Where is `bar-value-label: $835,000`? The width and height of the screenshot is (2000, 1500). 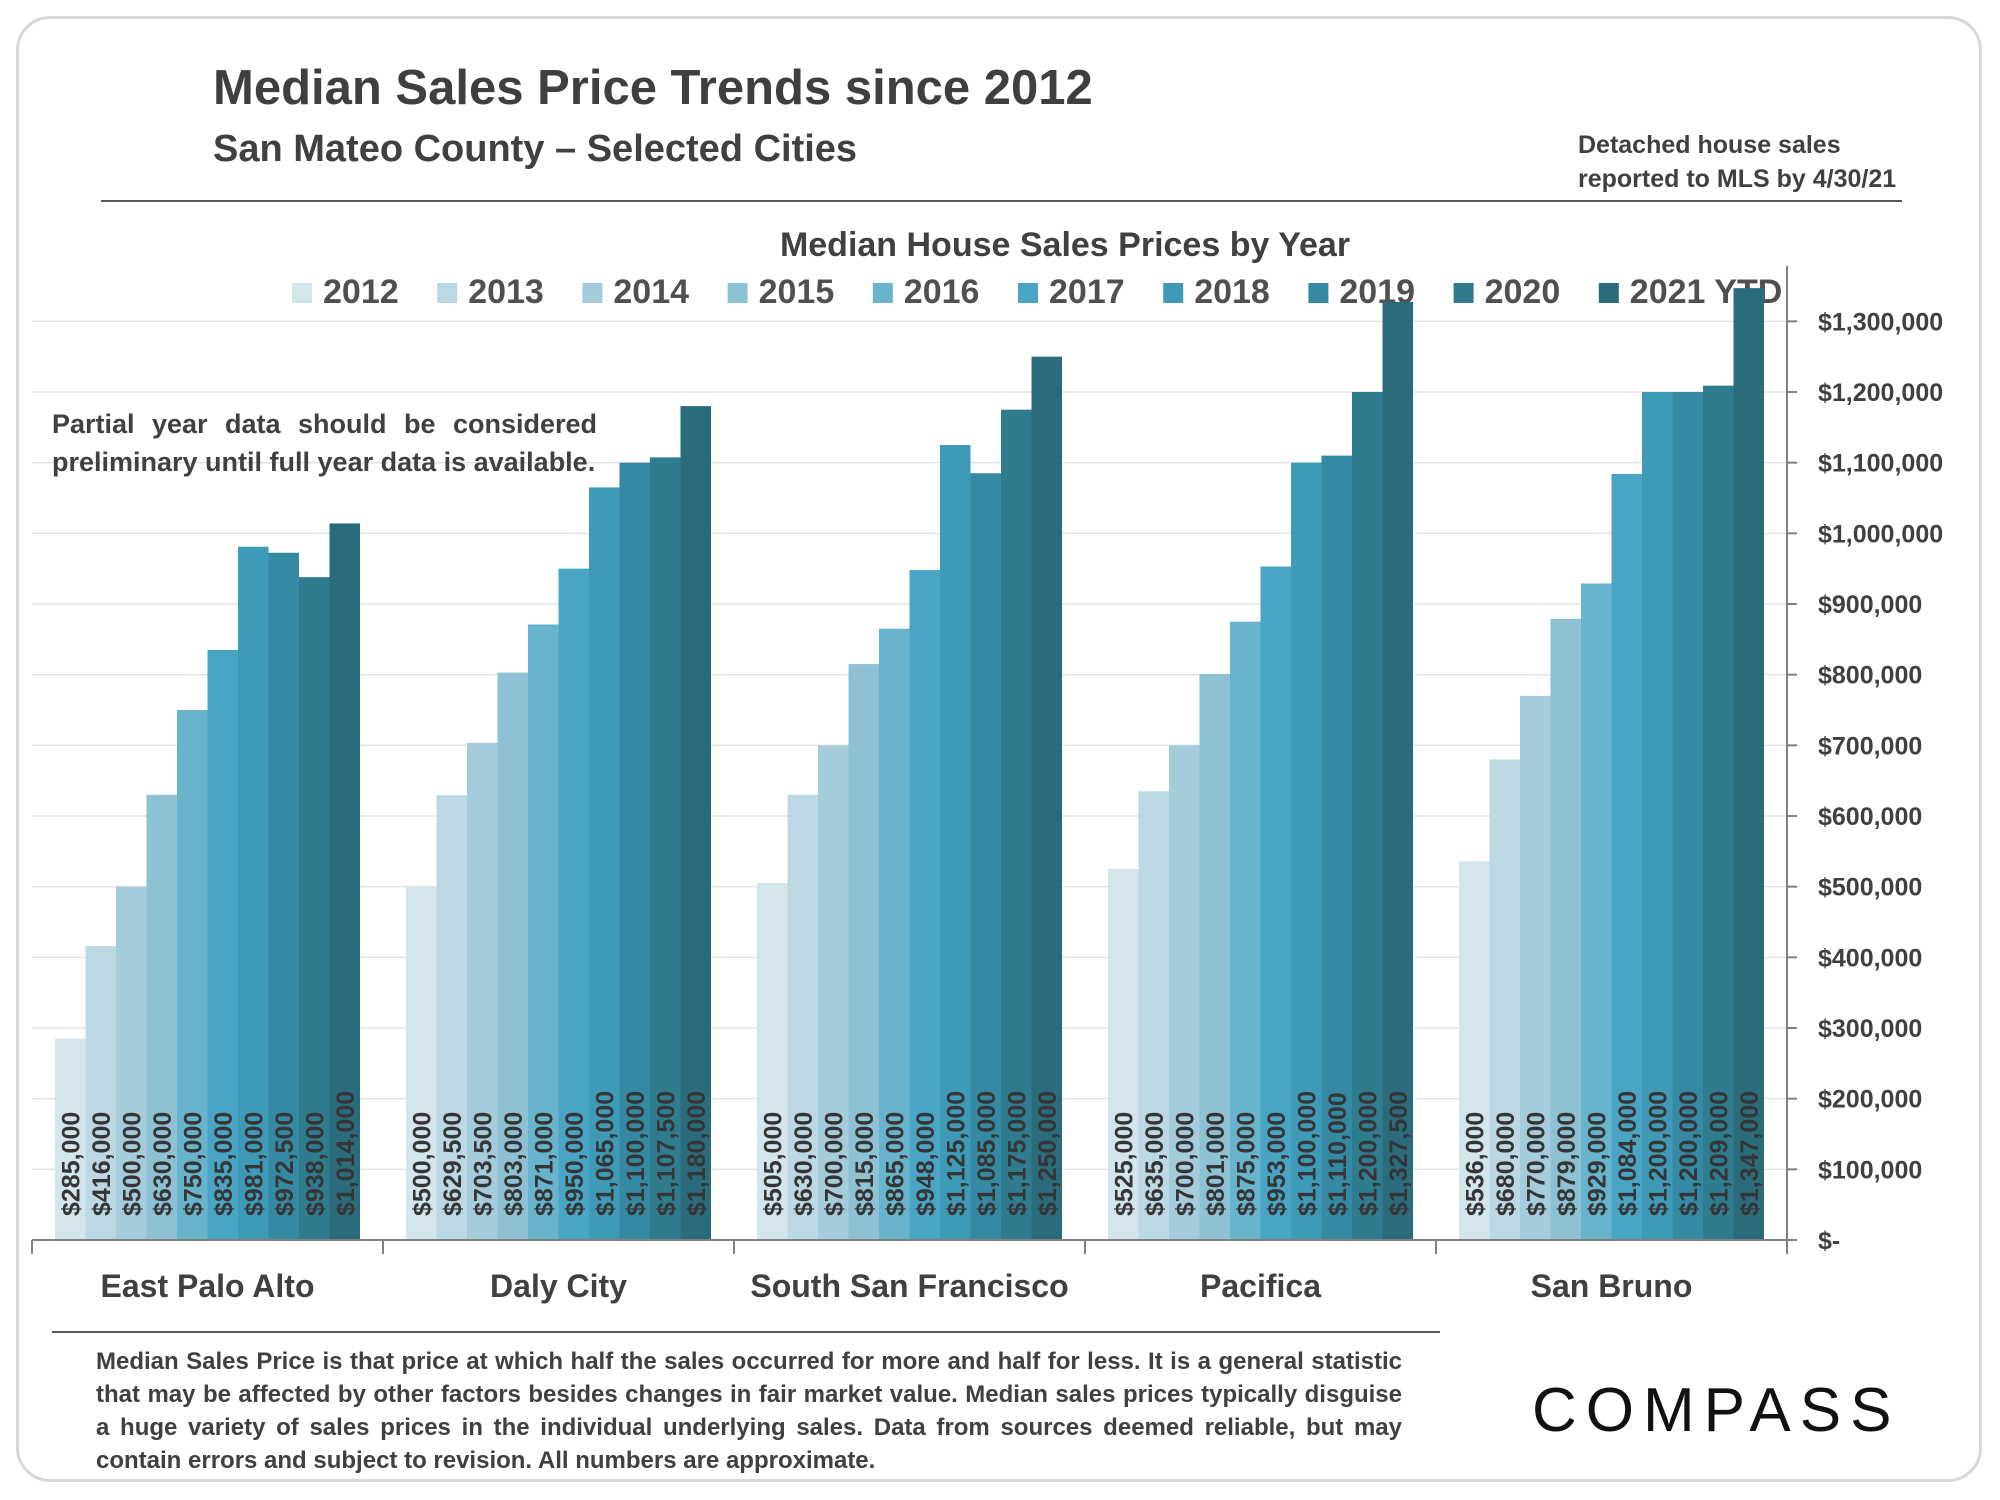 bar-value-label: $835,000 is located at coordinates (224, 1164).